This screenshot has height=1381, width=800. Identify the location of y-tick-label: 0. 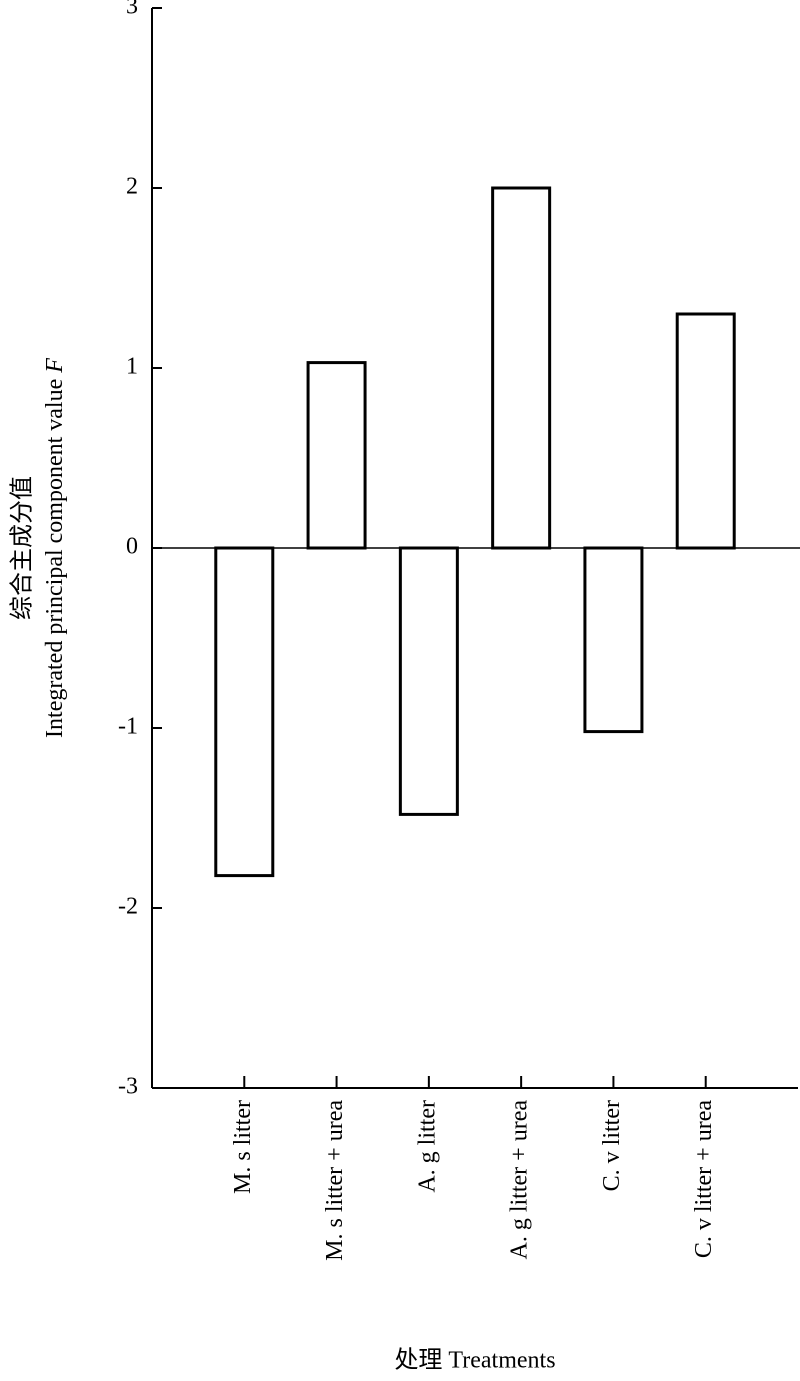
(132, 547).